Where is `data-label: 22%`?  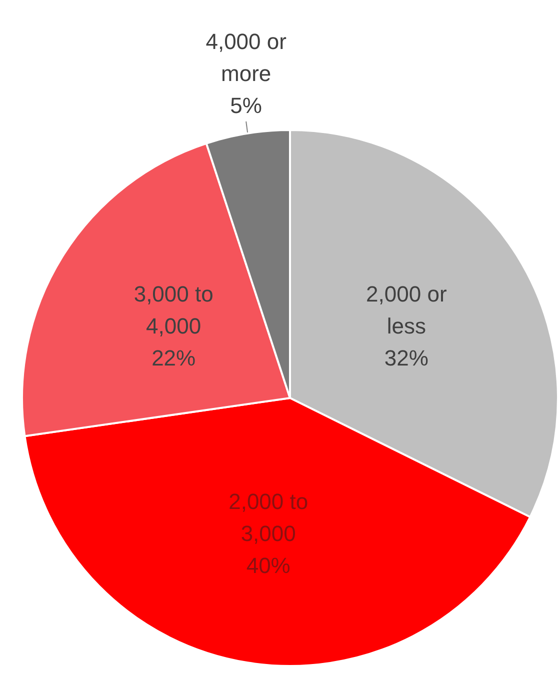 data-label: 22% is located at coordinates (174, 357).